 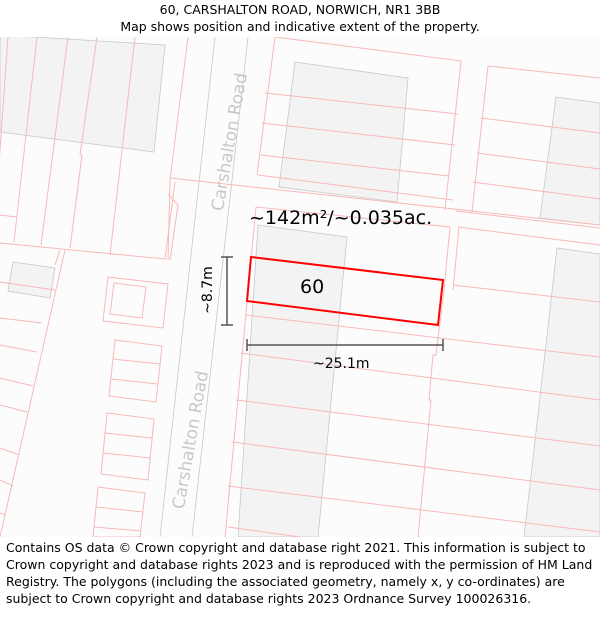 I want to click on road-edges, so click(x=204, y=287).